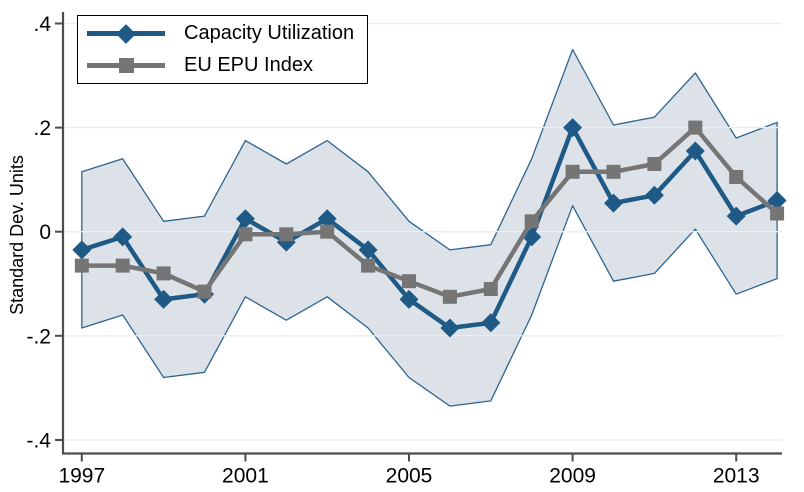 This screenshot has height=492, width=804. What do you see at coordinates (409, 299) in the screenshot?
I see `capacity-utilization-point-2005` at bounding box center [409, 299].